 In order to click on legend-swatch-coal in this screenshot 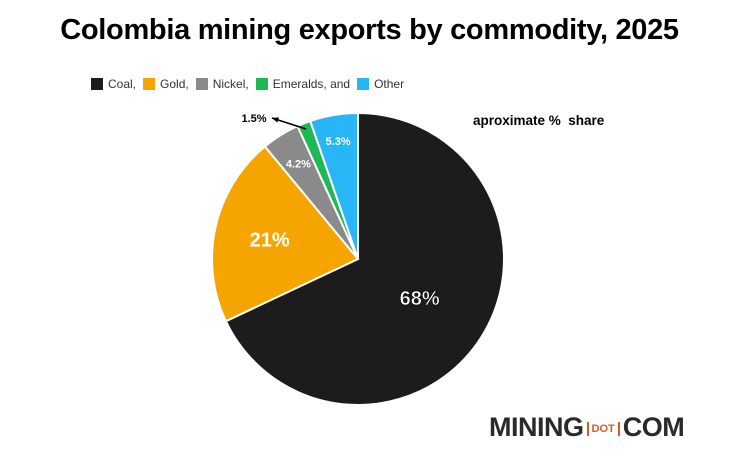, I will do `click(97, 84)`.